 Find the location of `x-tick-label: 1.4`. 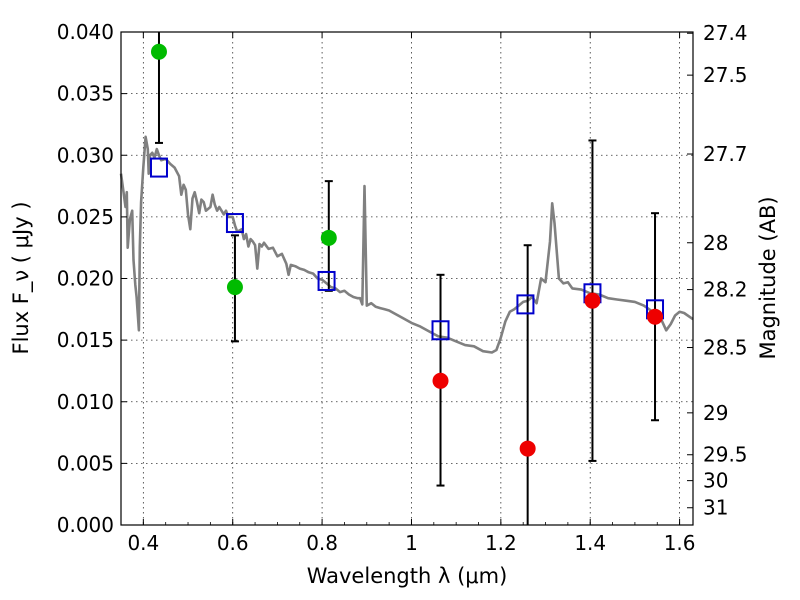

x-tick-label: 1.4 is located at coordinates (590, 543).